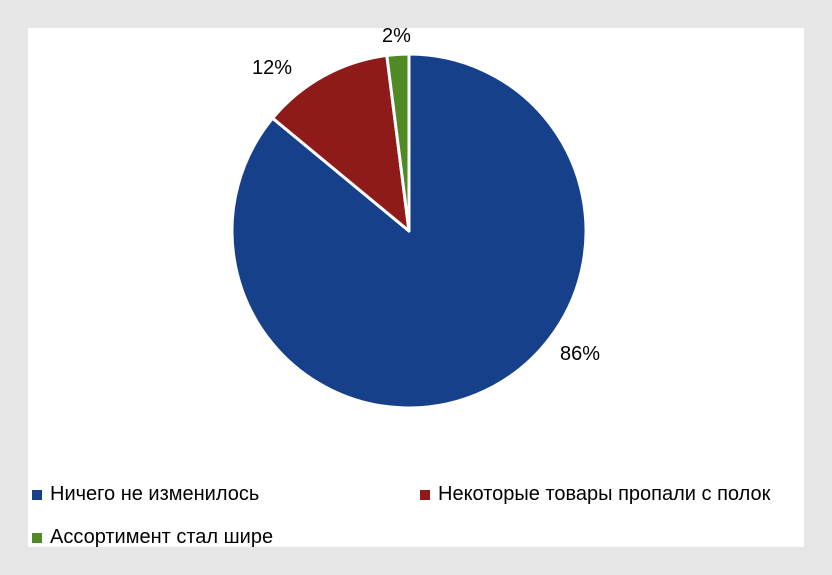  I want to click on legend-label-0: Ничего не изменилось, so click(155, 494).